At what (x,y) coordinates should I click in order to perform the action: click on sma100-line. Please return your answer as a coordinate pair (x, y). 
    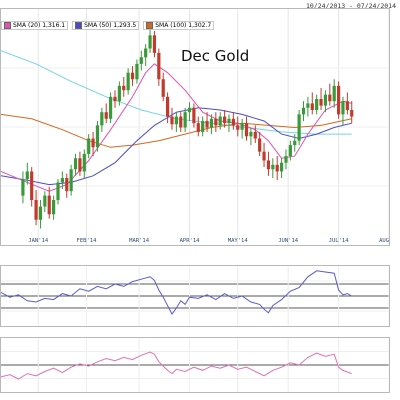
    Looking at the image, I should click on (176, 130).